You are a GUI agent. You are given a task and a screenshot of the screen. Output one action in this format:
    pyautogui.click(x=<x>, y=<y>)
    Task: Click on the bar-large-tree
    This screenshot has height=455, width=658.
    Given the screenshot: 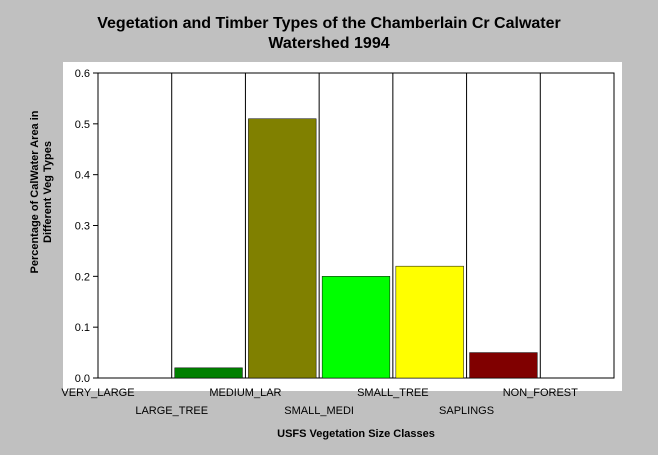 What is the action you would take?
    pyautogui.click(x=208, y=373)
    